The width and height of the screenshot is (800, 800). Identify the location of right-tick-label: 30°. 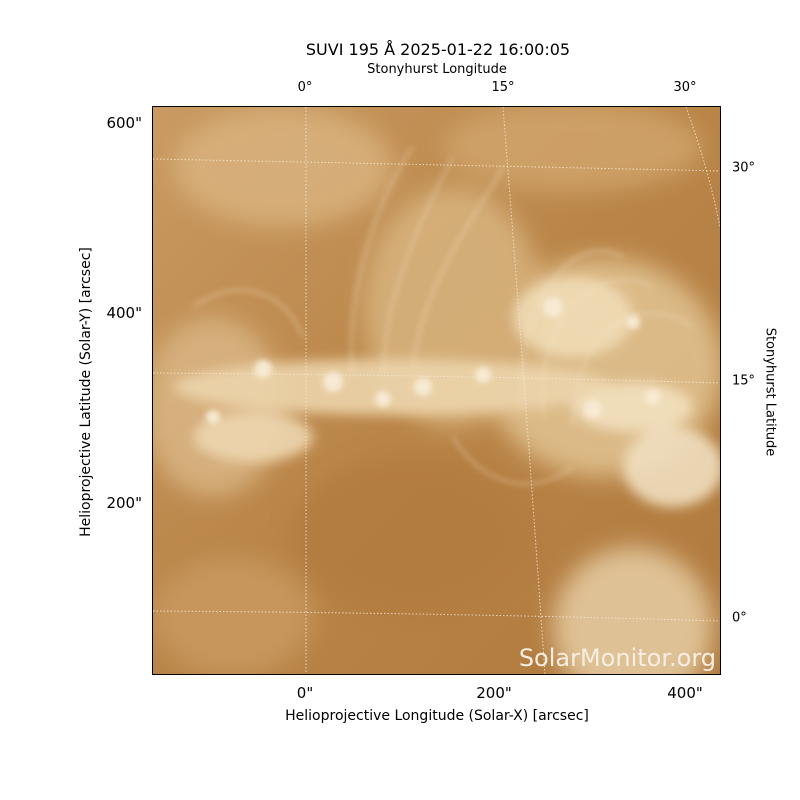
(744, 168).